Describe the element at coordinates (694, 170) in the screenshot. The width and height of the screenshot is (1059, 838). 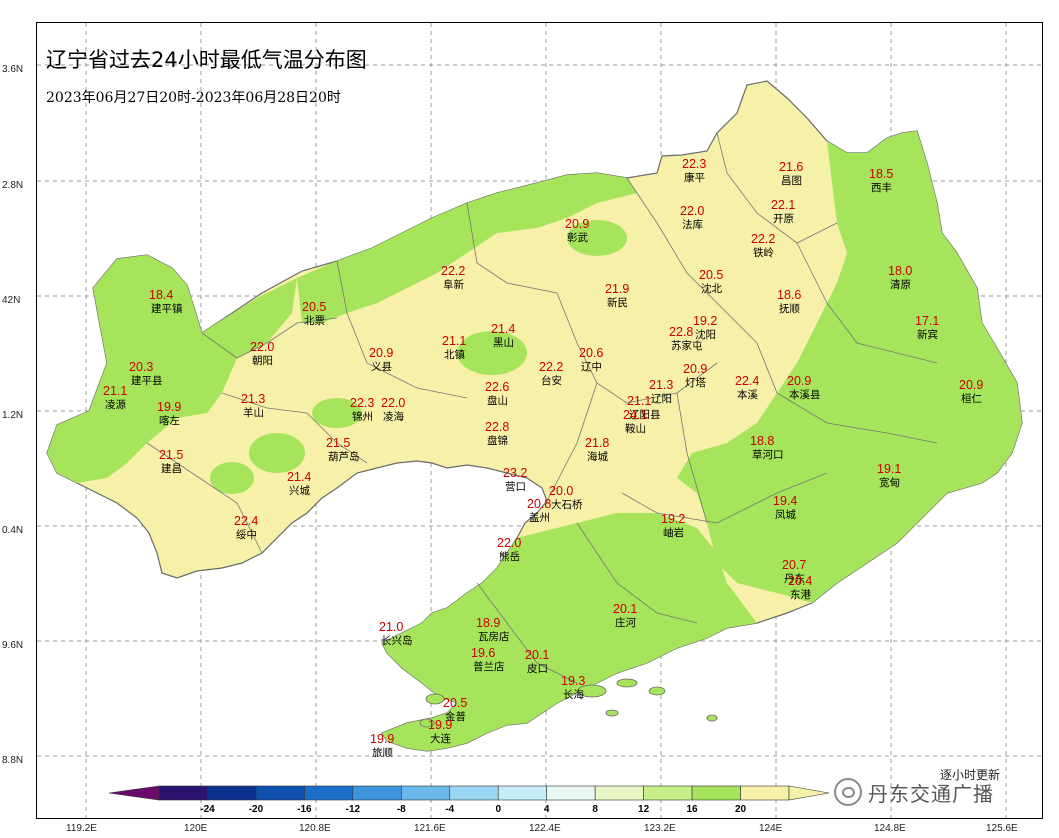
I see `station-康平: 22.3康平` at that location.